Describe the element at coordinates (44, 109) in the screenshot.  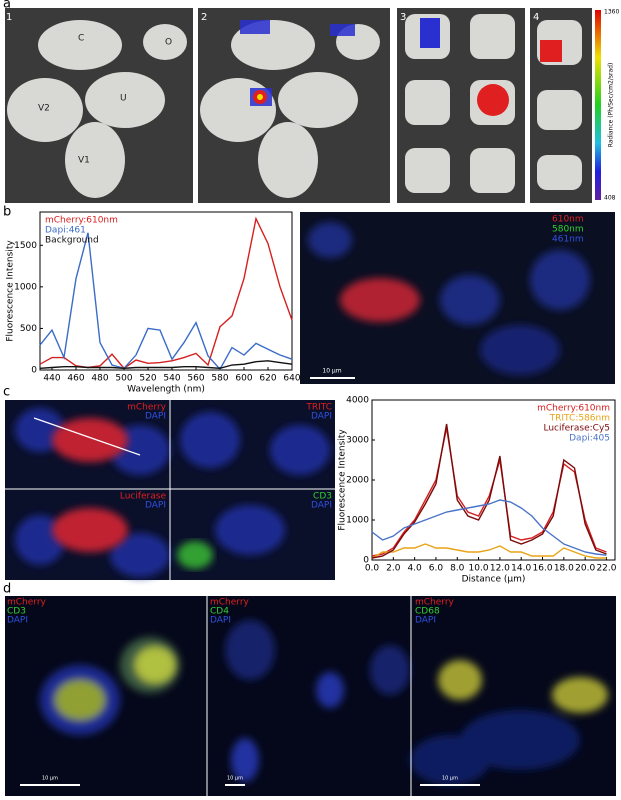
I see `organ-label: V2` at that location.